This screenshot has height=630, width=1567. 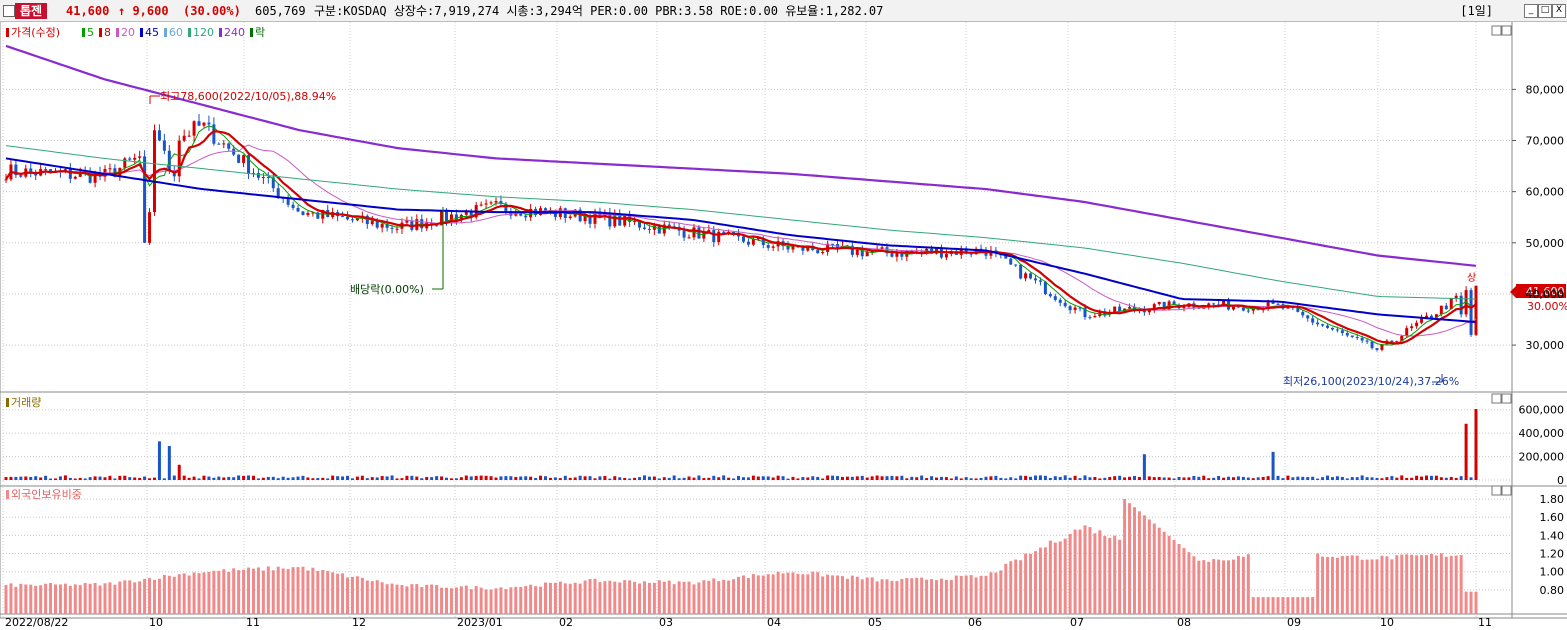 What do you see at coordinates (31, 11) in the screenshot?
I see `stock-name-badge: 톱젠` at bounding box center [31, 11].